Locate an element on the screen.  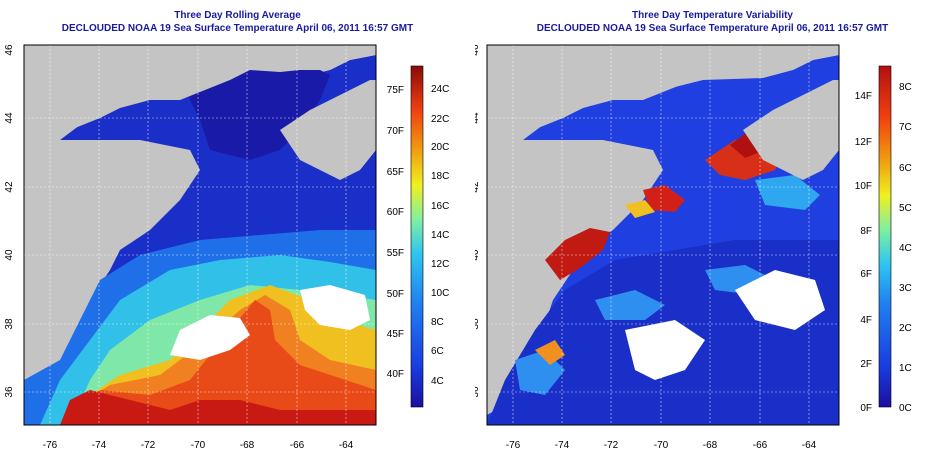
colorbar-celsius-labels: 8C 7C 6C 5C 4C 3C 2C 1C 0C is located at coordinates (905, 248).